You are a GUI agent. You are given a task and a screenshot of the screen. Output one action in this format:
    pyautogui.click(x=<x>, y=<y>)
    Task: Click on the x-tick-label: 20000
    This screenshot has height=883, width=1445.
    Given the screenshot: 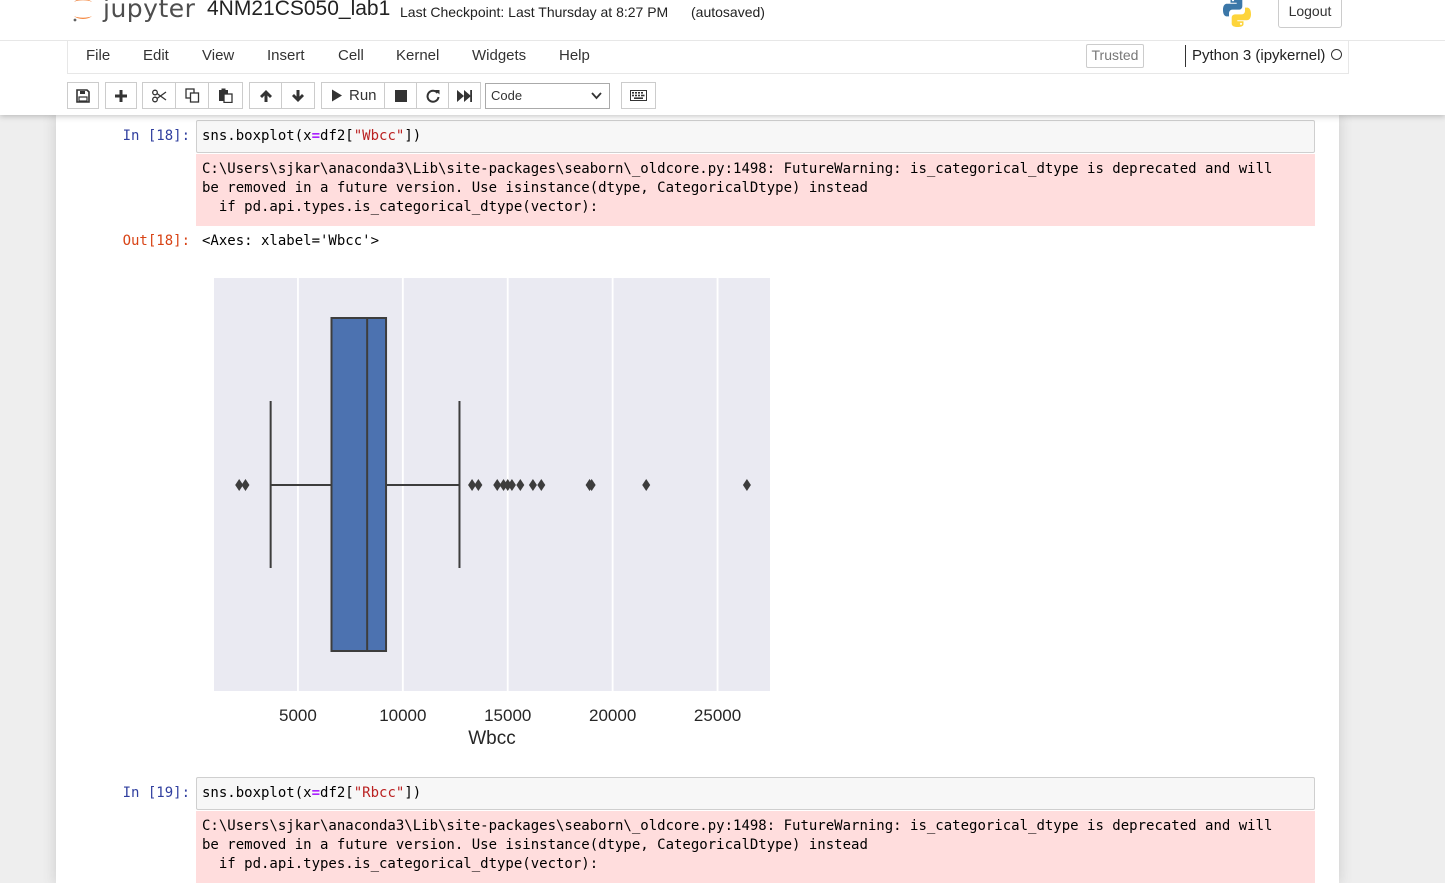 What is the action you would take?
    pyautogui.click(x=612, y=715)
    